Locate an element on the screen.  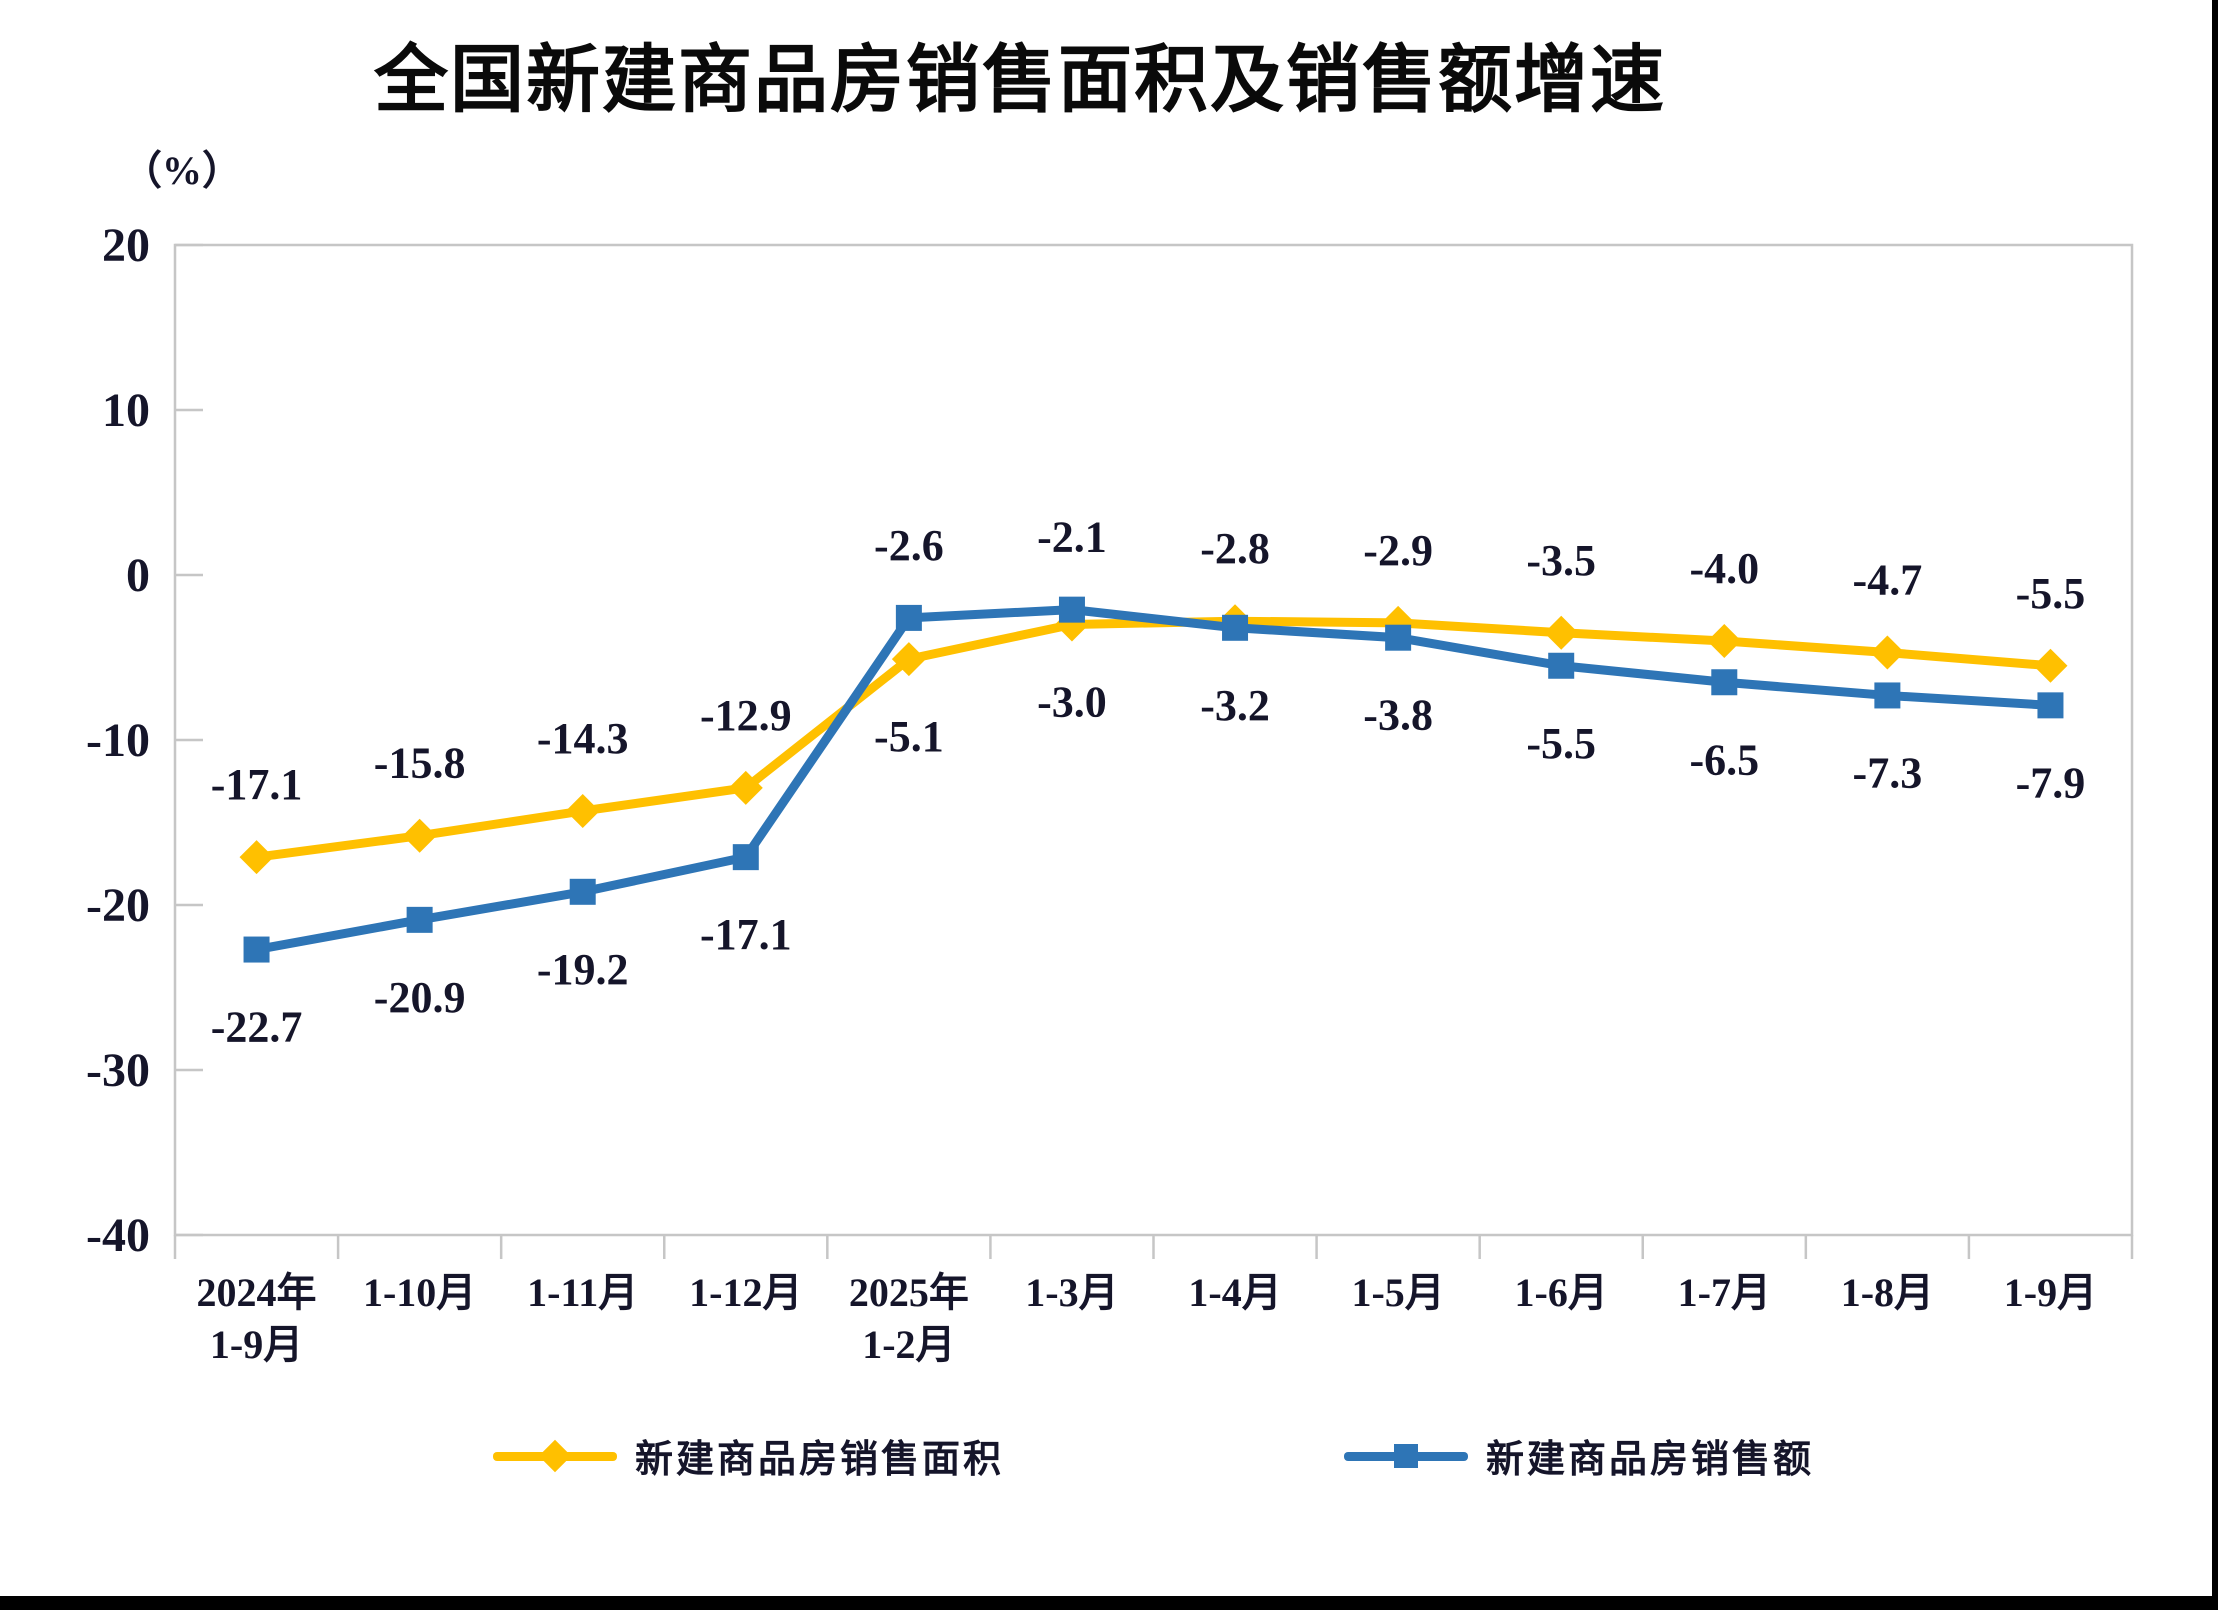
svg-text: -2.8 is located at coordinates (1235, 548).